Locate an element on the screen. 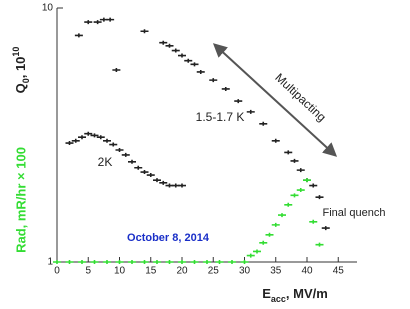 The image size is (410, 309). x-tick-label: 15 is located at coordinates (151, 271).